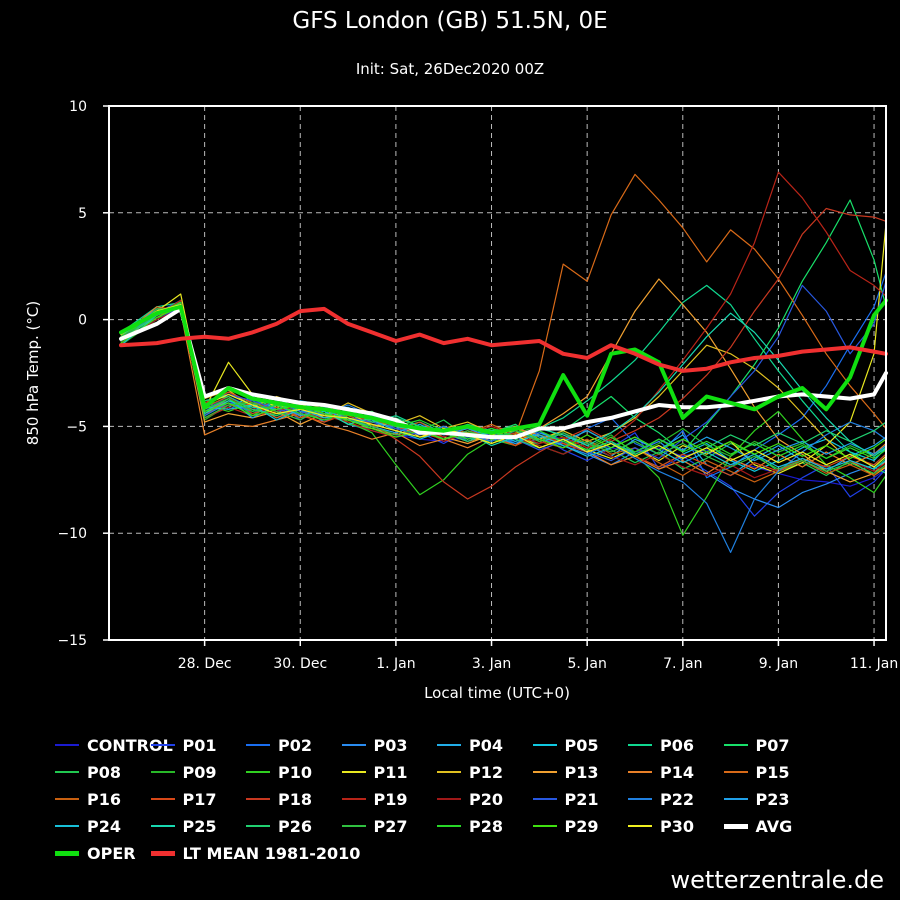 Image resolution: width=900 pixels, height=900 pixels. What do you see at coordinates (295, 799) in the screenshot?
I see `legend-label: P18` at bounding box center [295, 799].